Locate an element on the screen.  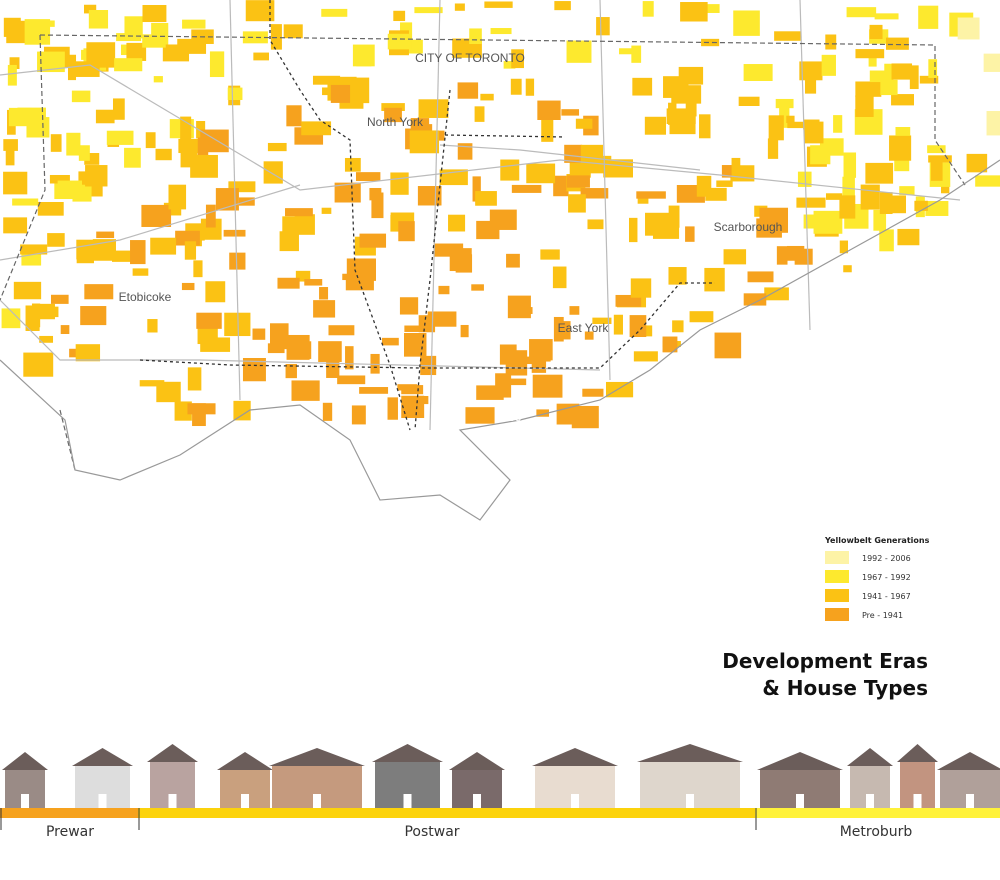
legend-swatch is located at coordinates (837, 614).